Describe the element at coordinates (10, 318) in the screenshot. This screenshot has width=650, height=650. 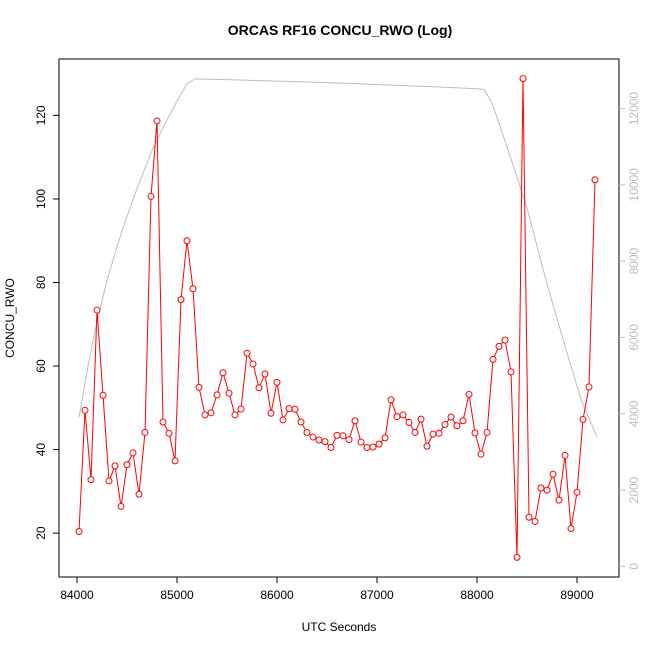
I see `y-axis-label: CONCU_RWO` at that location.